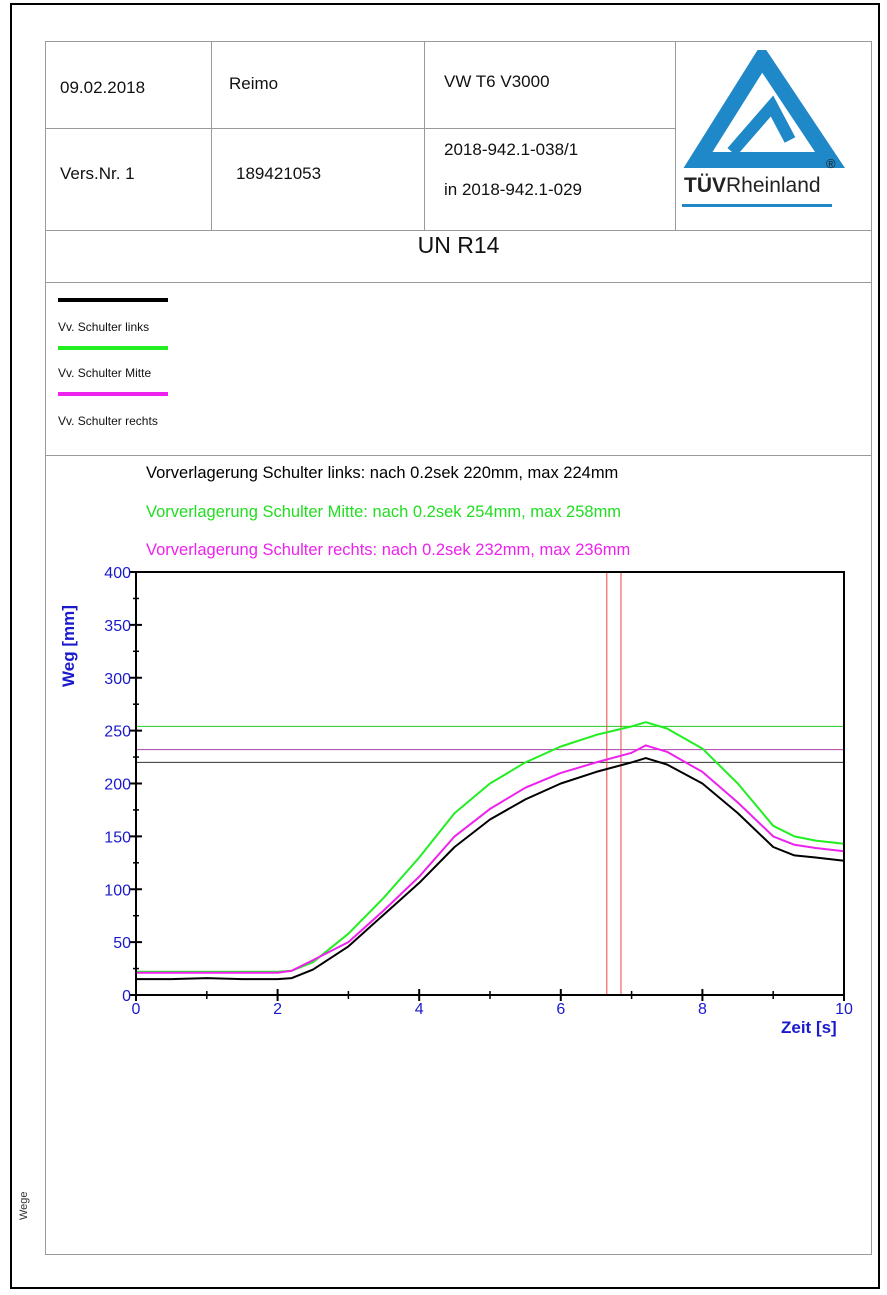  Describe the element at coordinates (113, 348) in the screenshot. I see `legend-line-mitte` at that location.